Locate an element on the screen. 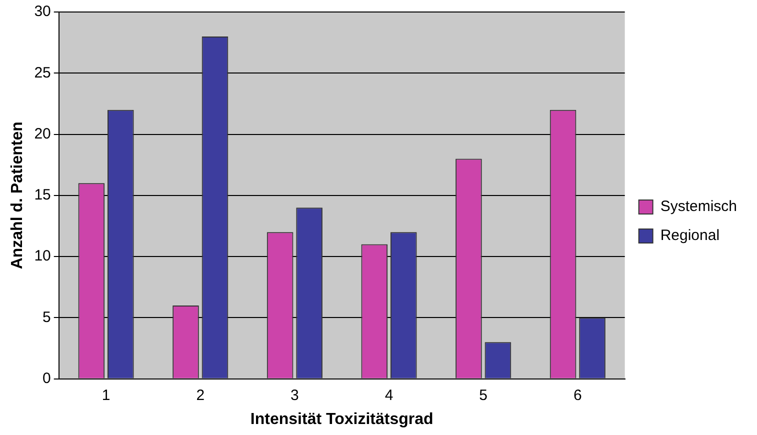  x-tick-label: 1 is located at coordinates (106, 395).